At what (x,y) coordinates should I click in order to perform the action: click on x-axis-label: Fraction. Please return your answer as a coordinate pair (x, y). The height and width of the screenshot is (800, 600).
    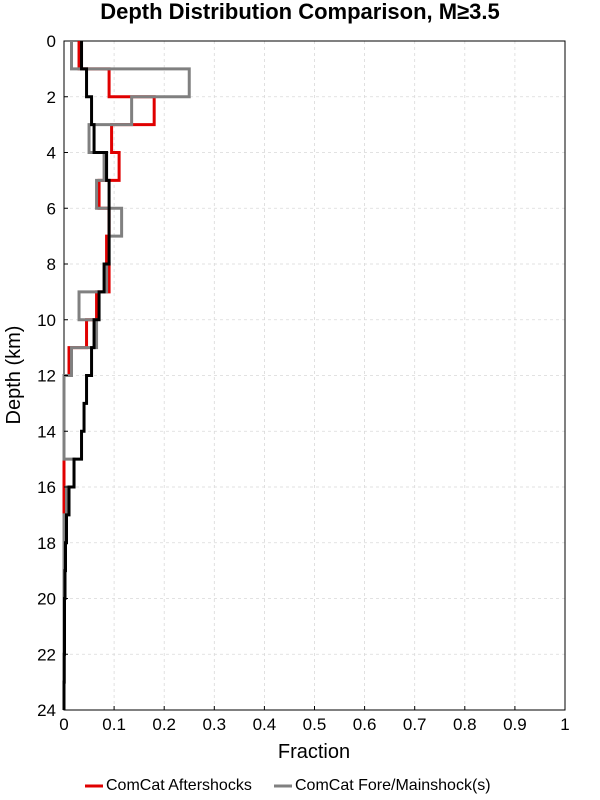
    Looking at the image, I should click on (314, 752).